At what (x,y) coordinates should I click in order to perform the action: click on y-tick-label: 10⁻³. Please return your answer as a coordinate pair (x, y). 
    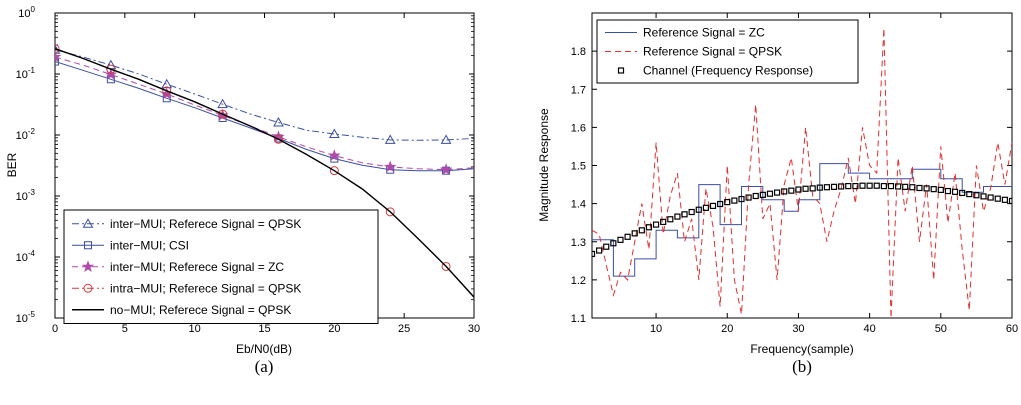
    Looking at the image, I should click on (26, 195).